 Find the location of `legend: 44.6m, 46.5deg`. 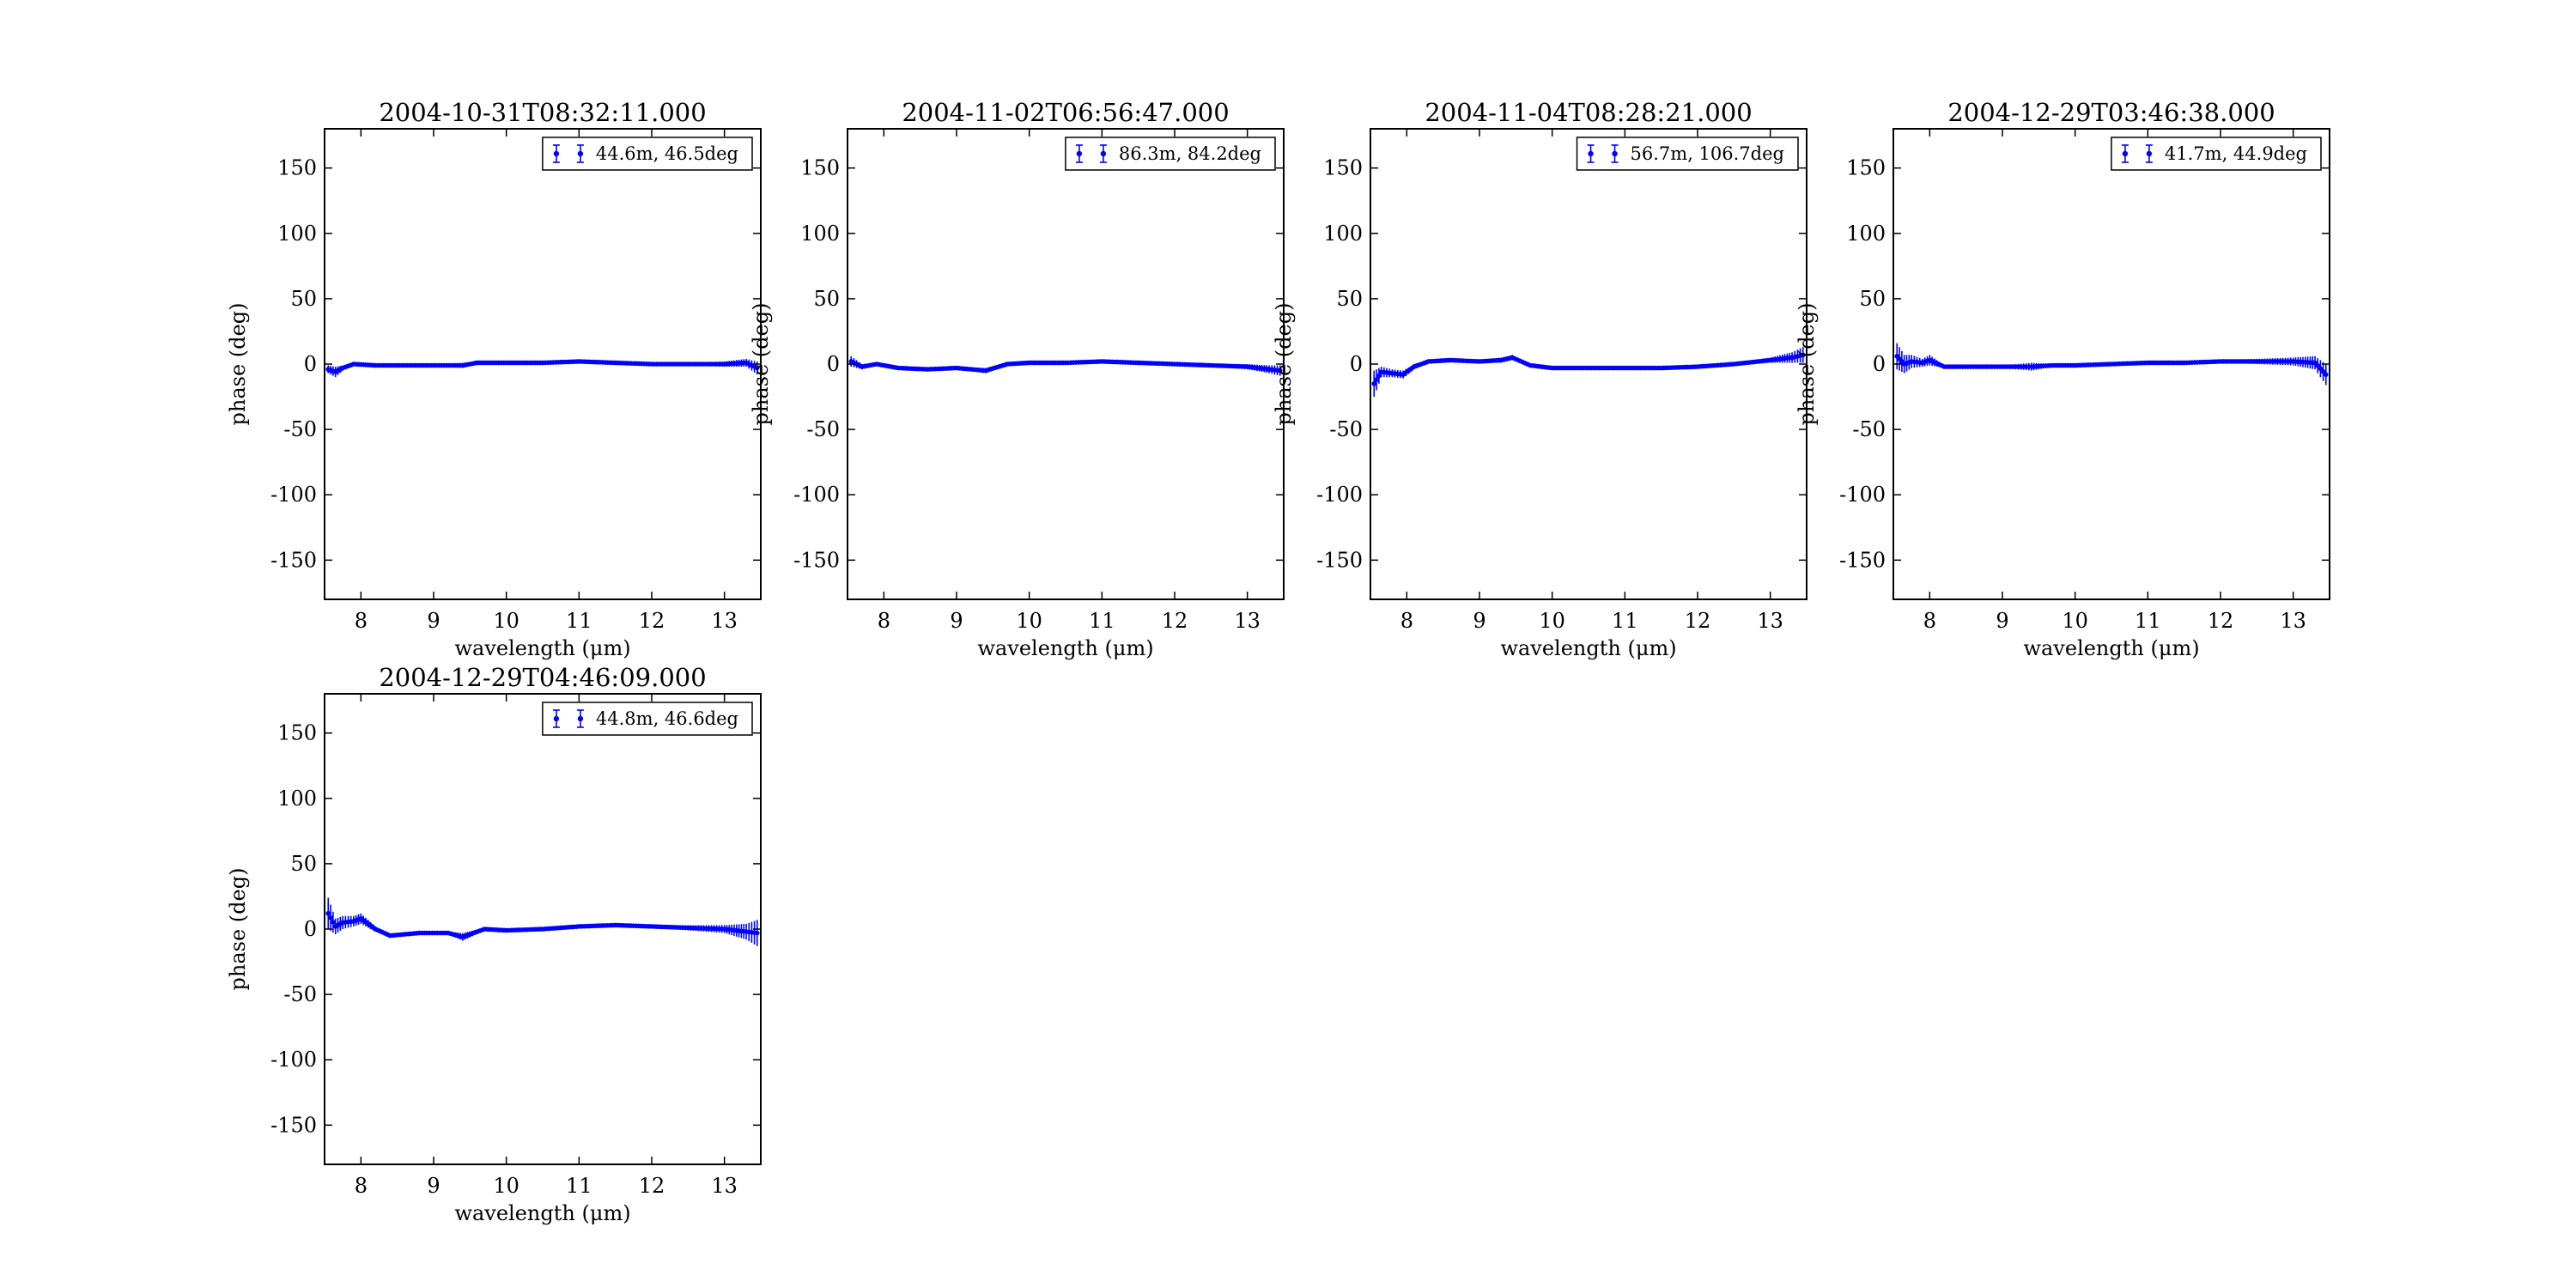

legend: 44.6m, 46.5deg is located at coordinates (647, 154).